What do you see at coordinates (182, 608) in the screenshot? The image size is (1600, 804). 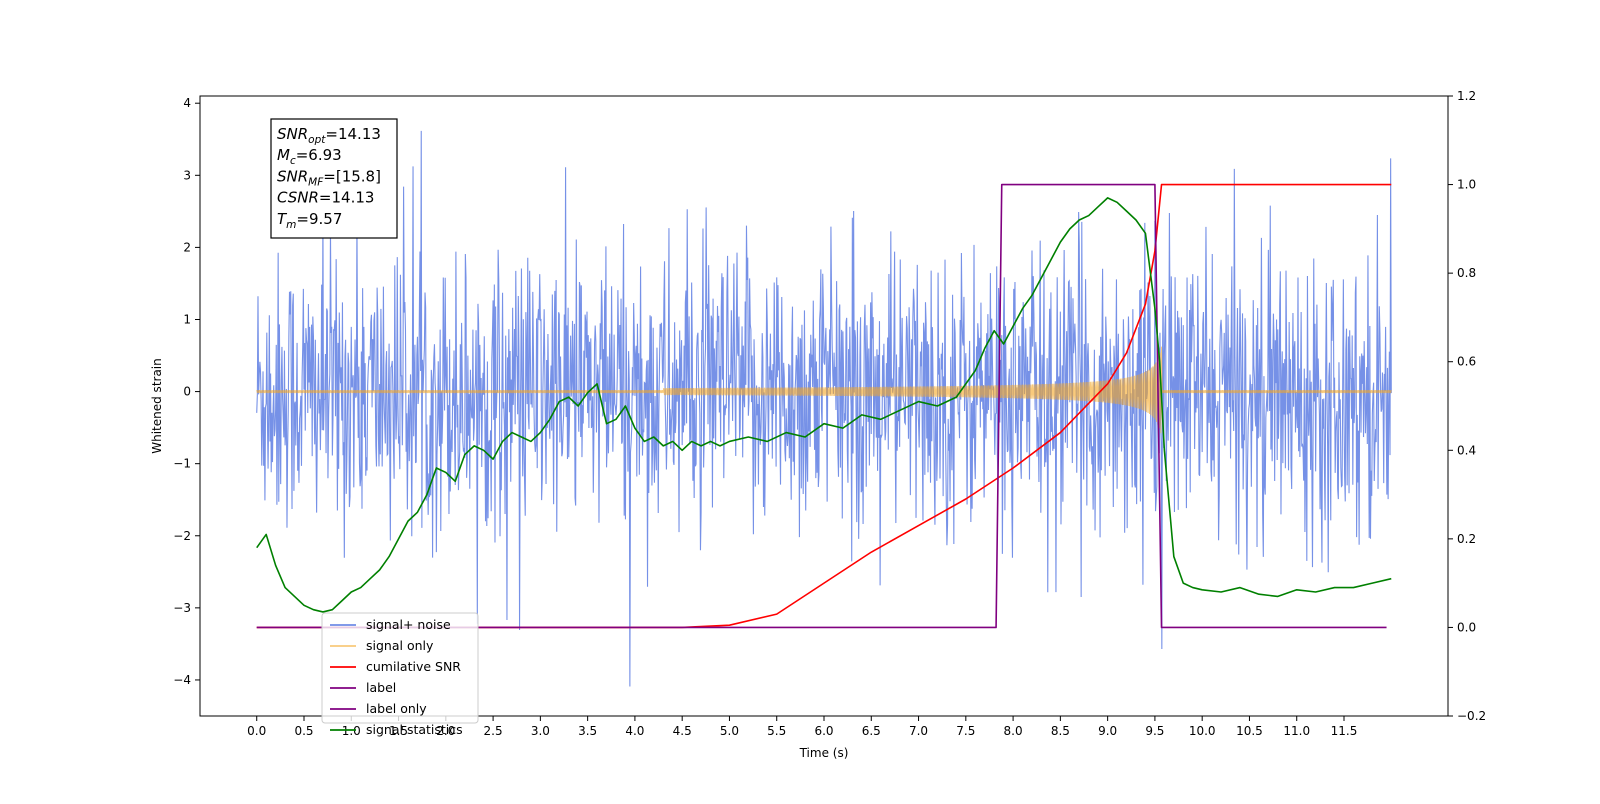 I see `y-tick-label: −3` at bounding box center [182, 608].